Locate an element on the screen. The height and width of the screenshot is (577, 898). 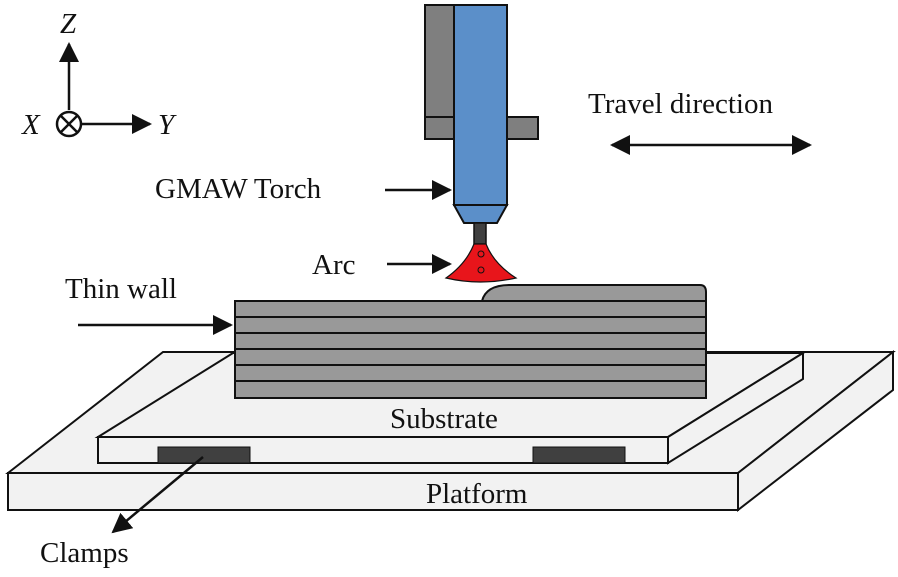
travel-direction-label: Travel direction is located at coordinates (680, 104).